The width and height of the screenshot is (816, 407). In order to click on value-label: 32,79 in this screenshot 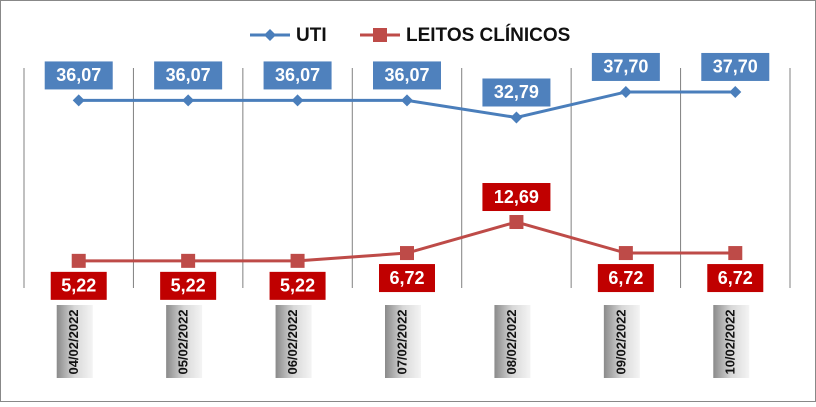, I will do `click(516, 92)`.